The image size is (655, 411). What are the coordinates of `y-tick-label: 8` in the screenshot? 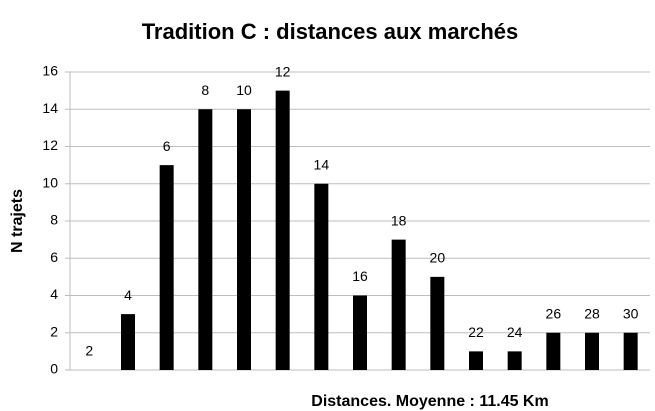 It's located at (54, 220).